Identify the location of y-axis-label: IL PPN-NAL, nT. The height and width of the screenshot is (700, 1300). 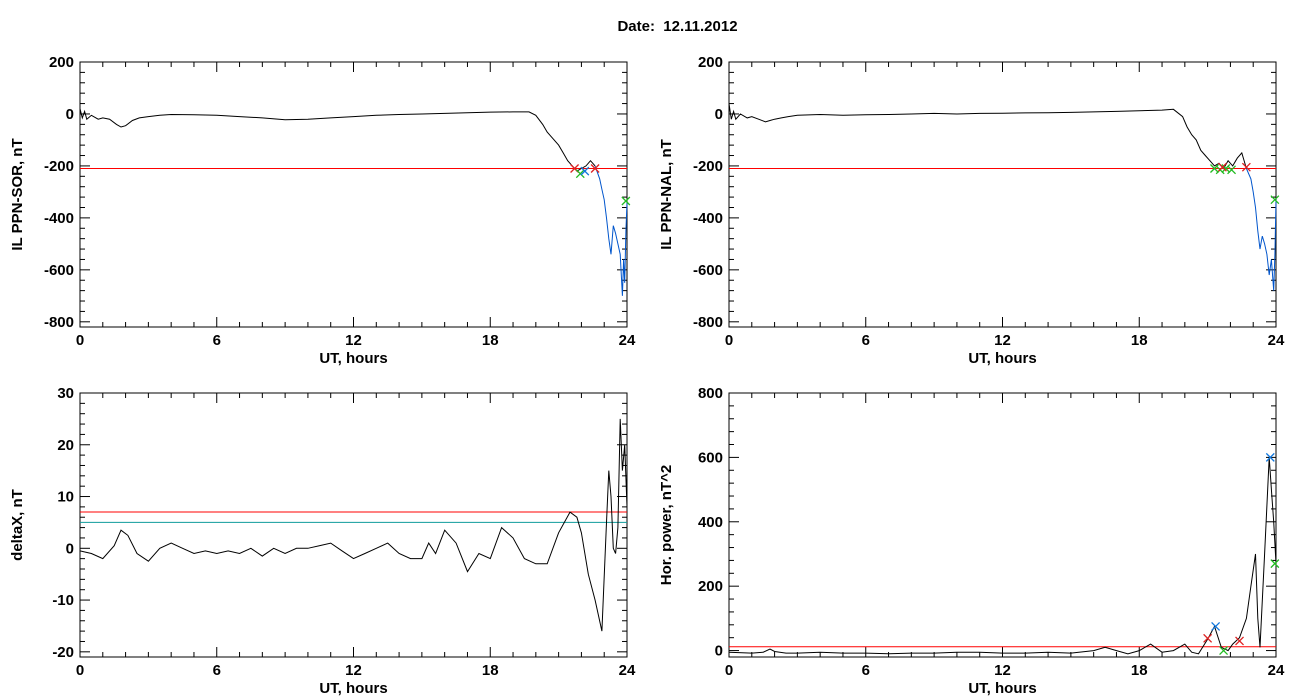
(666, 194).